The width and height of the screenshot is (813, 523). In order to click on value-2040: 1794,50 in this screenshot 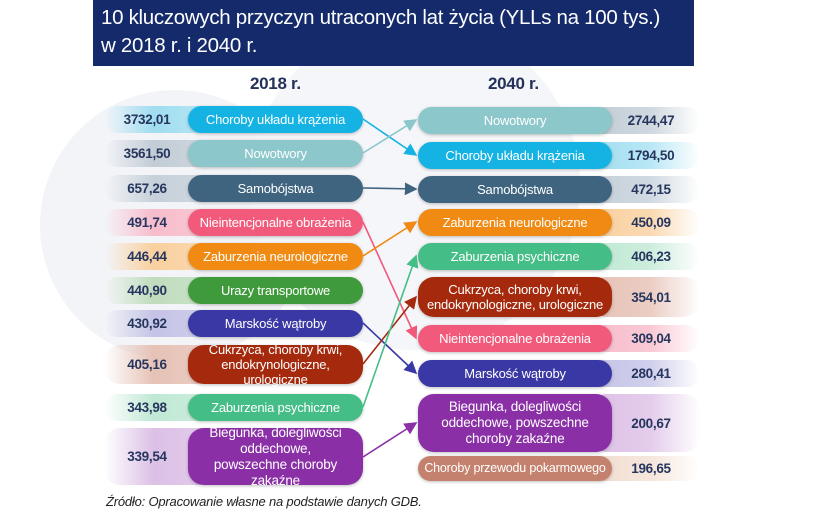, I will do `click(651, 155)`.